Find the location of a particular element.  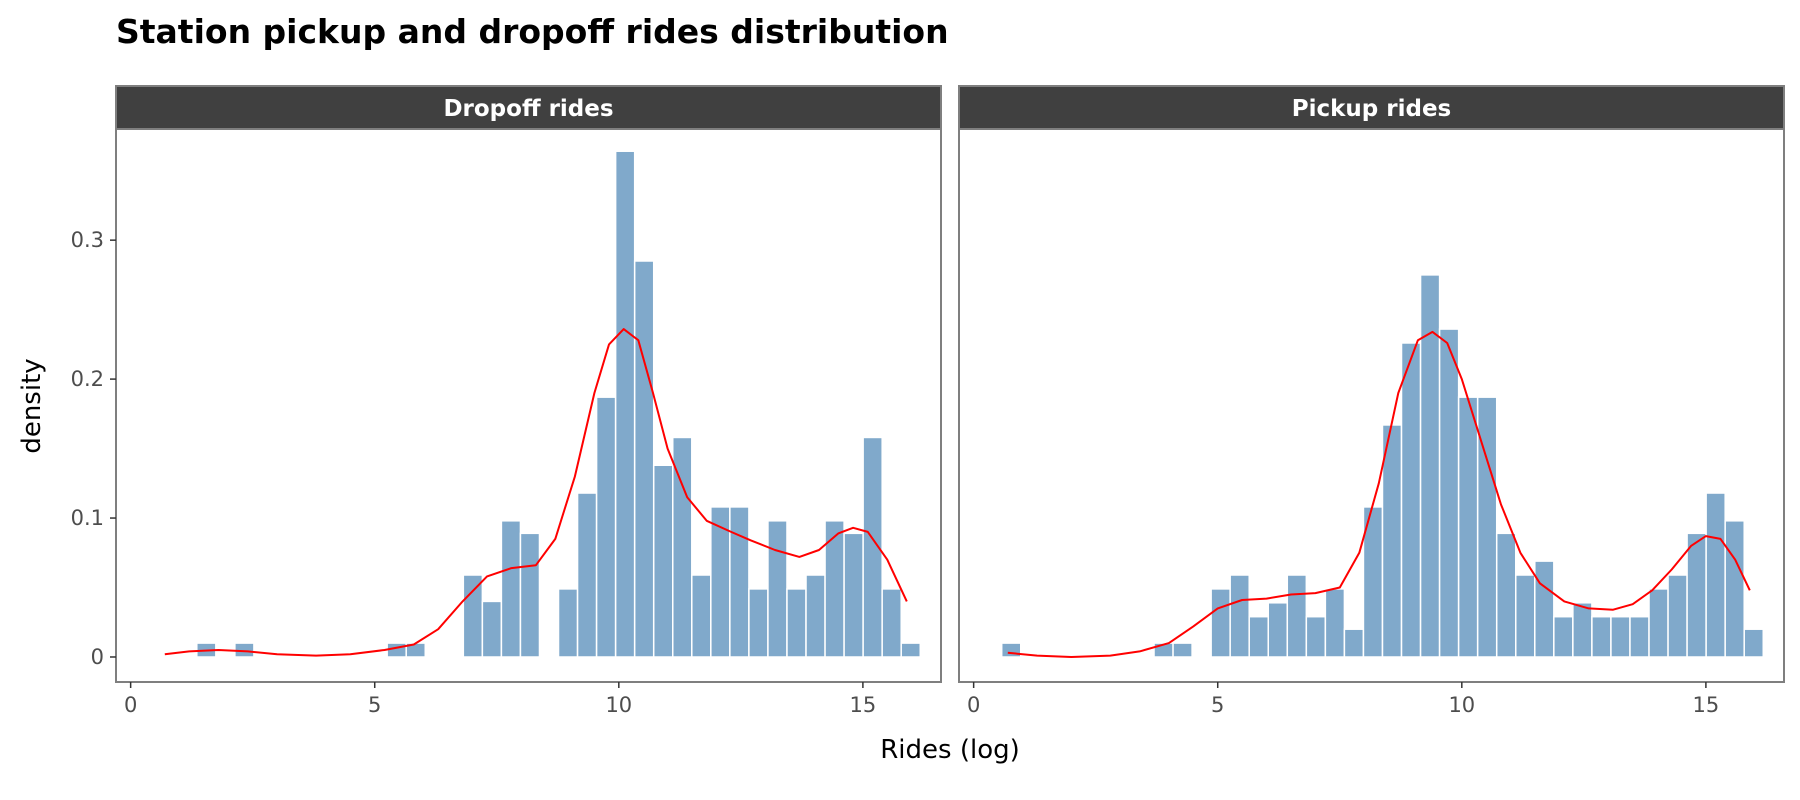

x-axis-title: Rides (log) is located at coordinates (950, 750).